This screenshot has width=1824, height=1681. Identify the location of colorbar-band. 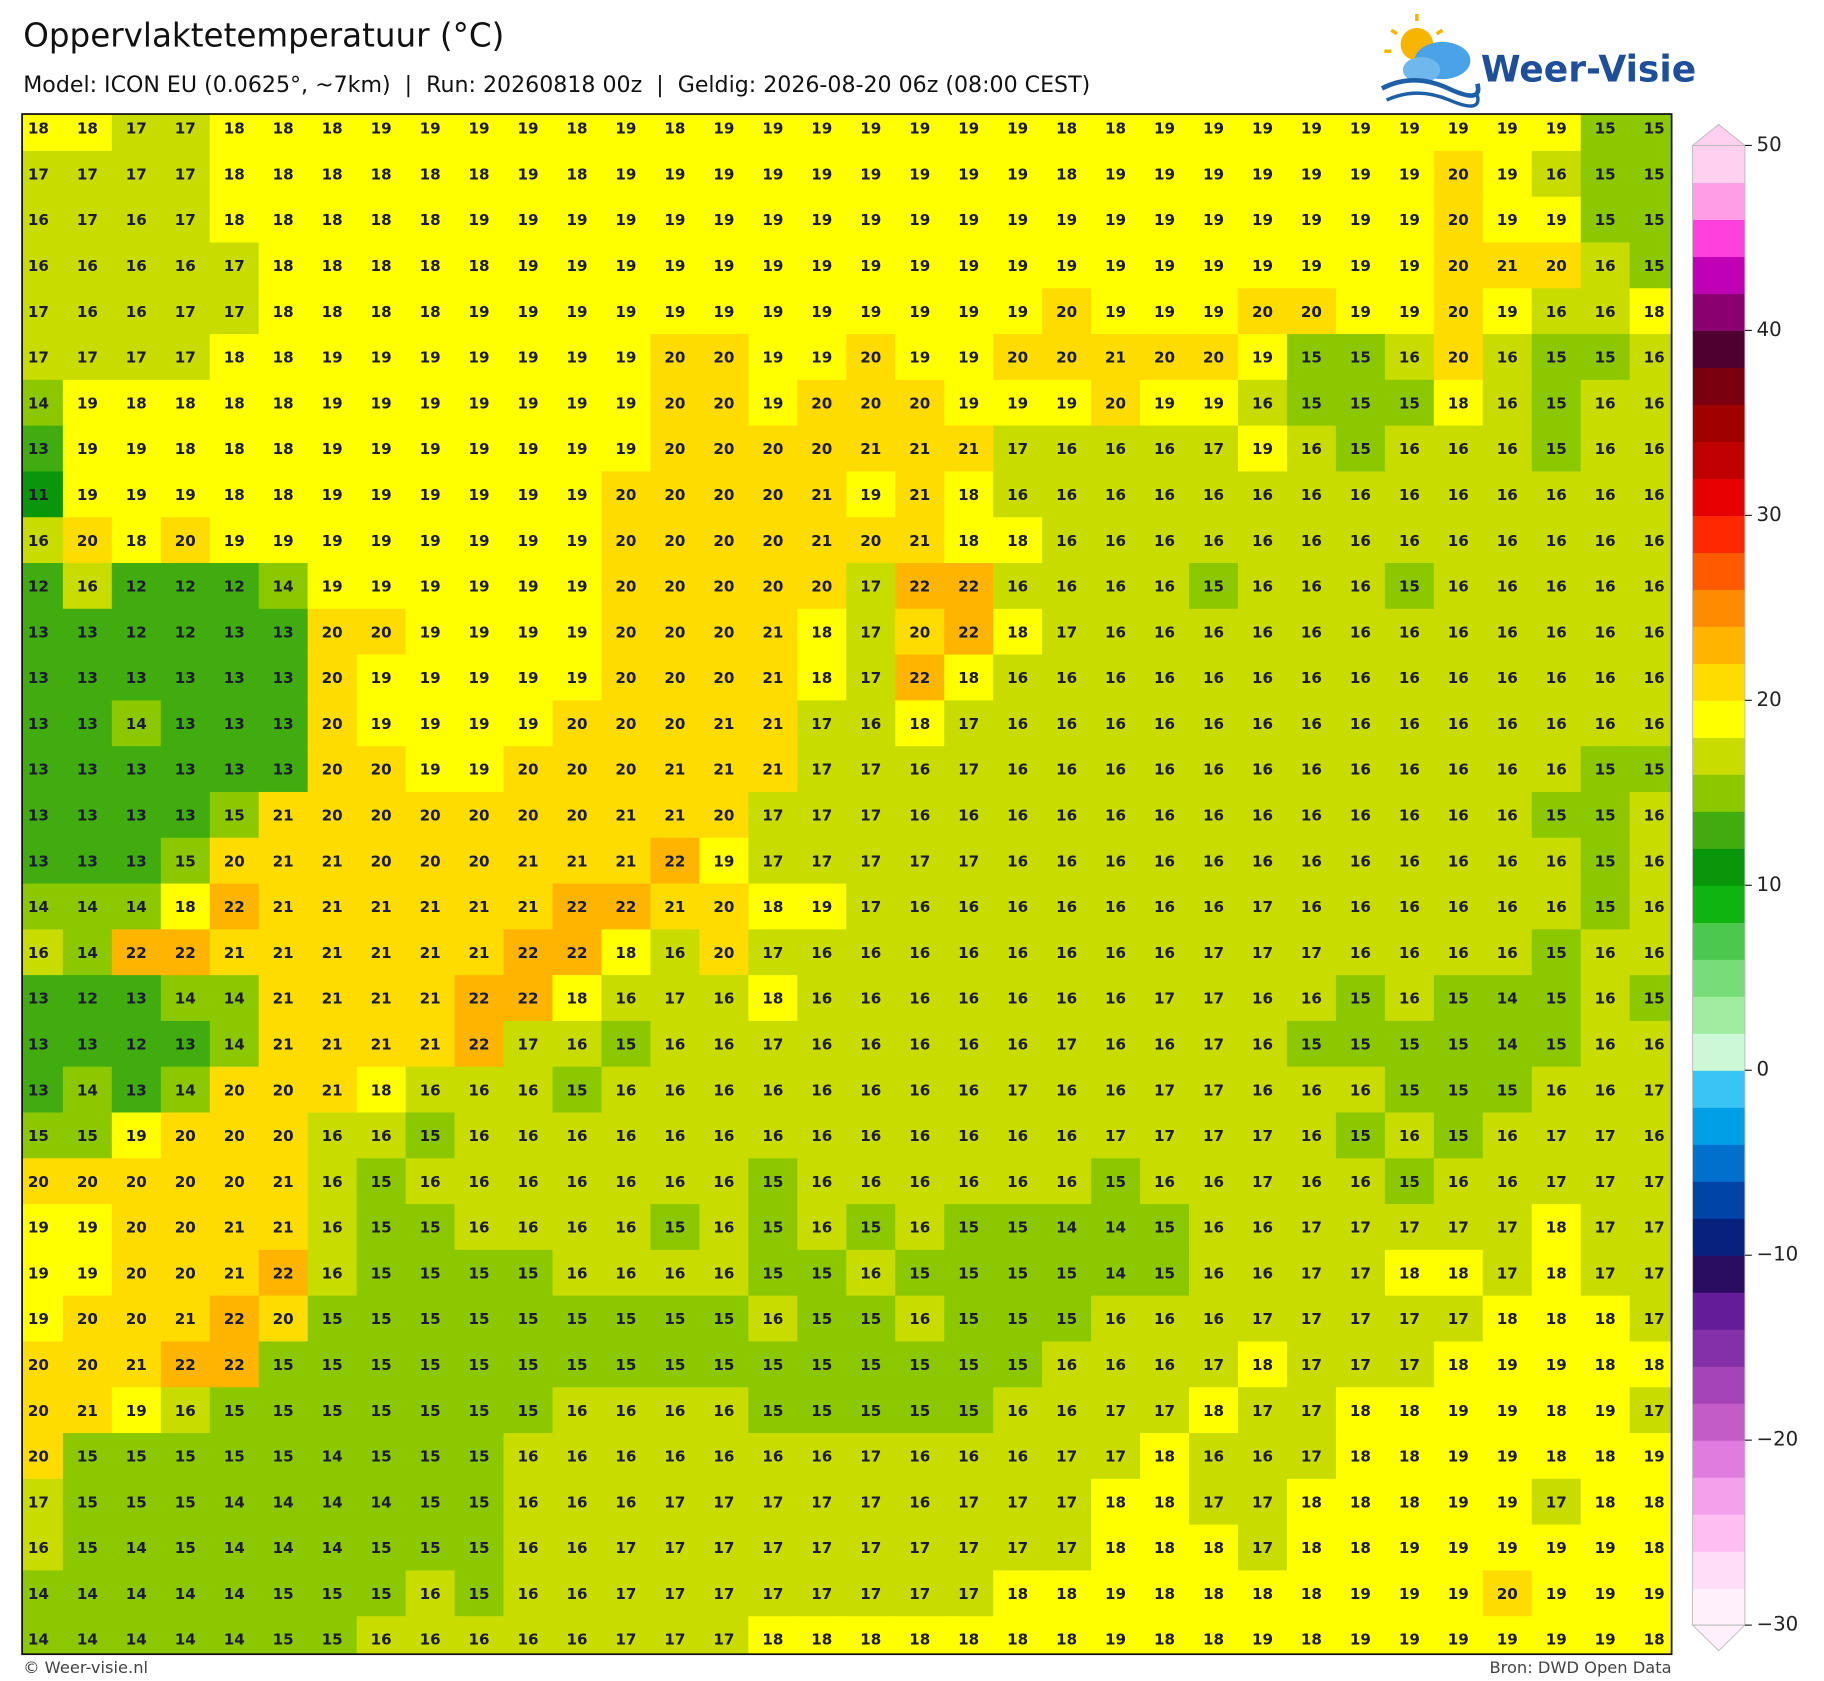
(1718, 312).